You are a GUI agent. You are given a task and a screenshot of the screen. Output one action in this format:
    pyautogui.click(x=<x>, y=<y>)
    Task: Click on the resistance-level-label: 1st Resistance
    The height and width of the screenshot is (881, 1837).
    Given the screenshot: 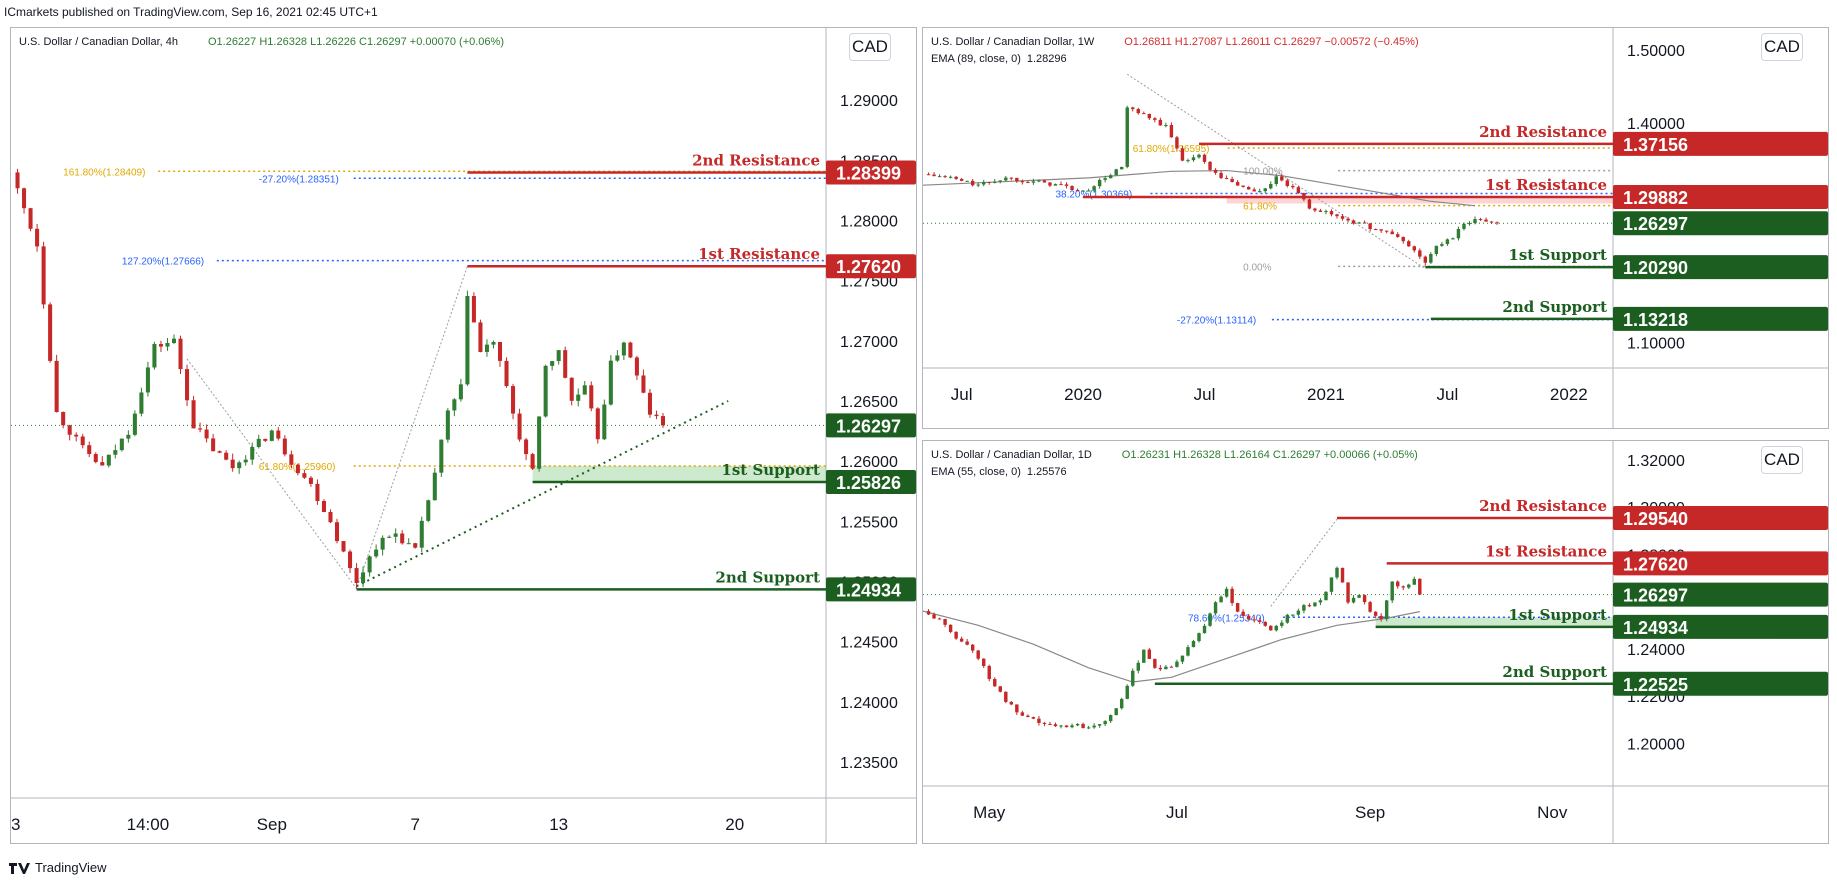 What is the action you would take?
    pyautogui.click(x=1546, y=551)
    